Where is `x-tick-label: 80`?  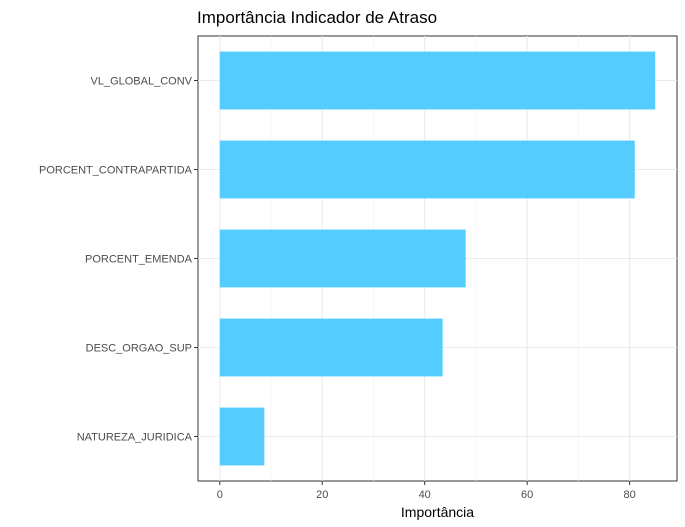
x-tick-label: 80 is located at coordinates (629, 495).